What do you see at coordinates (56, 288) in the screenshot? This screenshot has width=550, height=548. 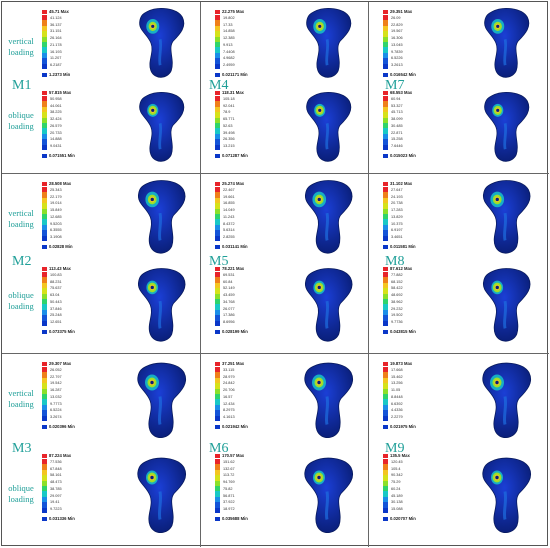 I see `legend-value: 75.637` at bounding box center [56, 288].